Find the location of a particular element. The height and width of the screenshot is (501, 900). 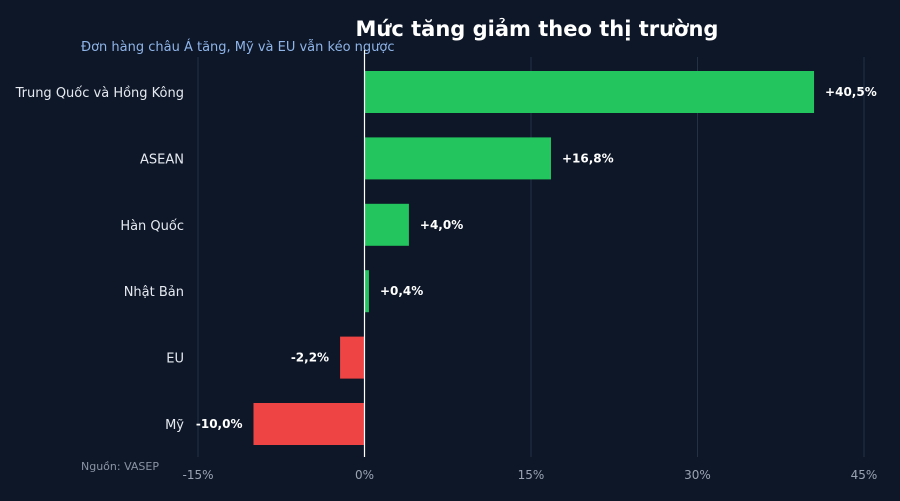

data-label: +40,5% is located at coordinates (851, 92).